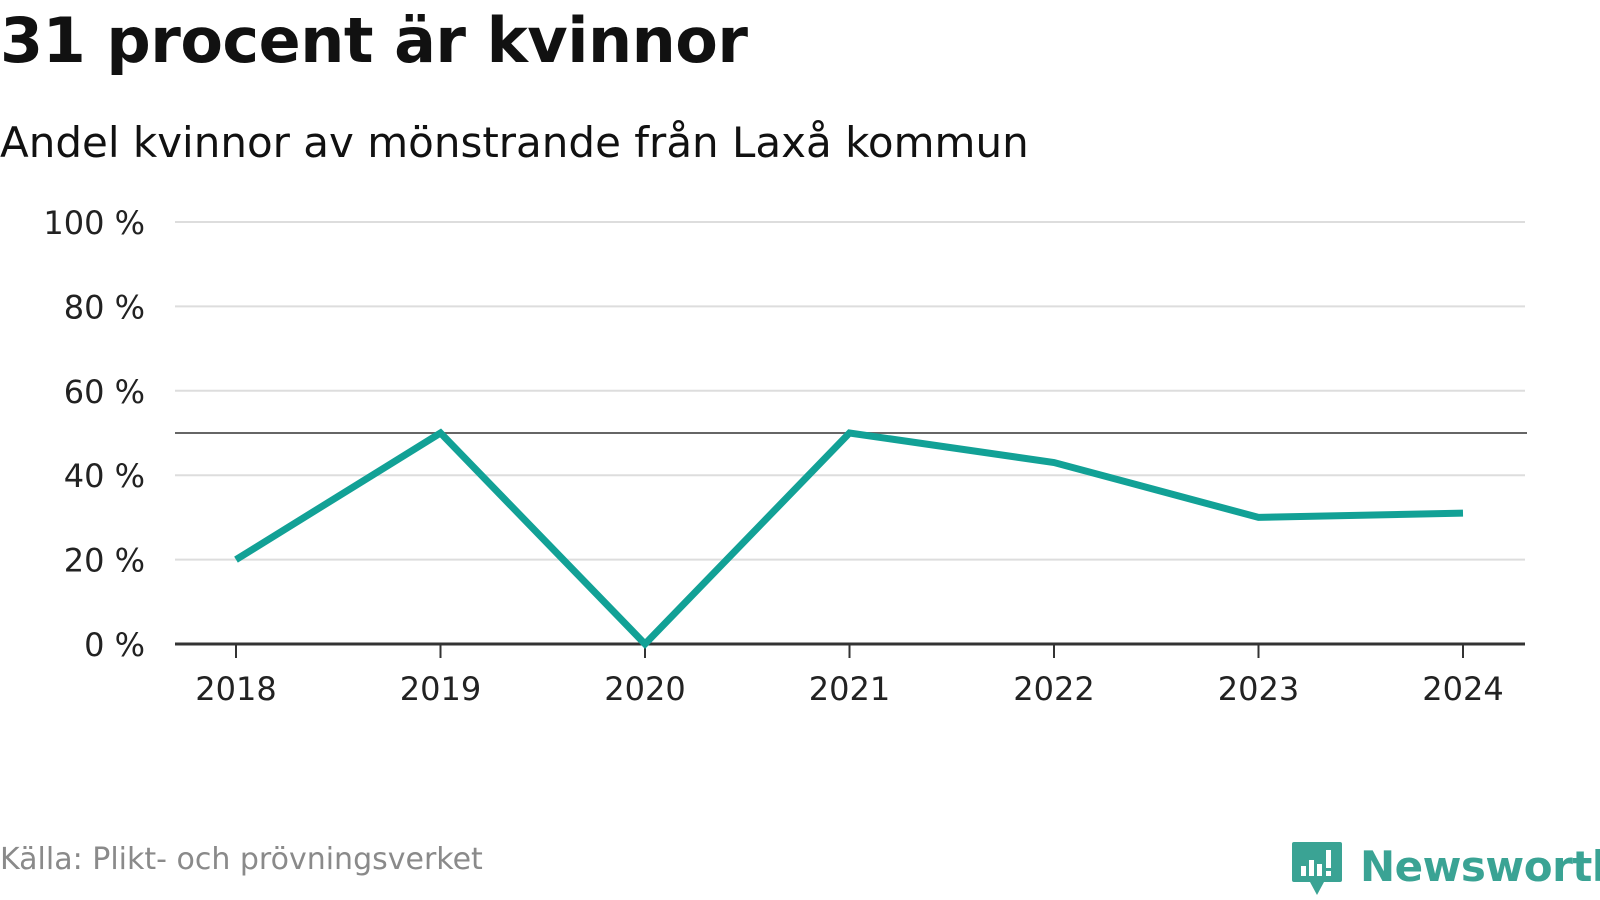 The height and width of the screenshot is (900, 1600). What do you see at coordinates (104, 476) in the screenshot?
I see `y-tick-label: 40 %` at bounding box center [104, 476].